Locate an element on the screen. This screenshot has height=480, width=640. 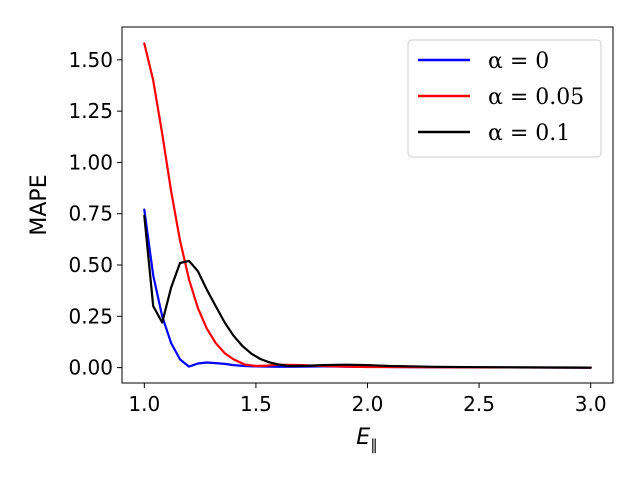
y-axis-ticks: 0.00 0.25 0.50 0.75 1.00 1.25 1.50 is located at coordinates (95, 214).